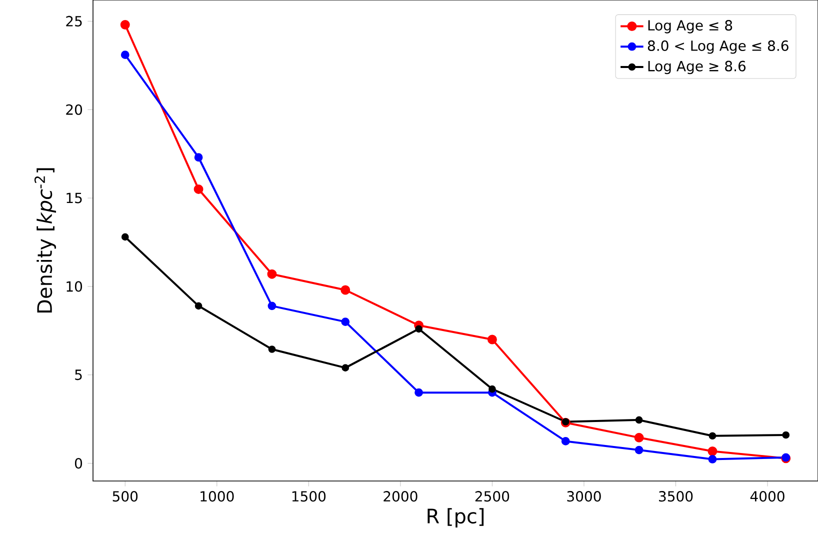 The image size is (818, 560). Describe the element at coordinates (401, 496) in the screenshot. I see `x-tick-label: 2000` at that location.